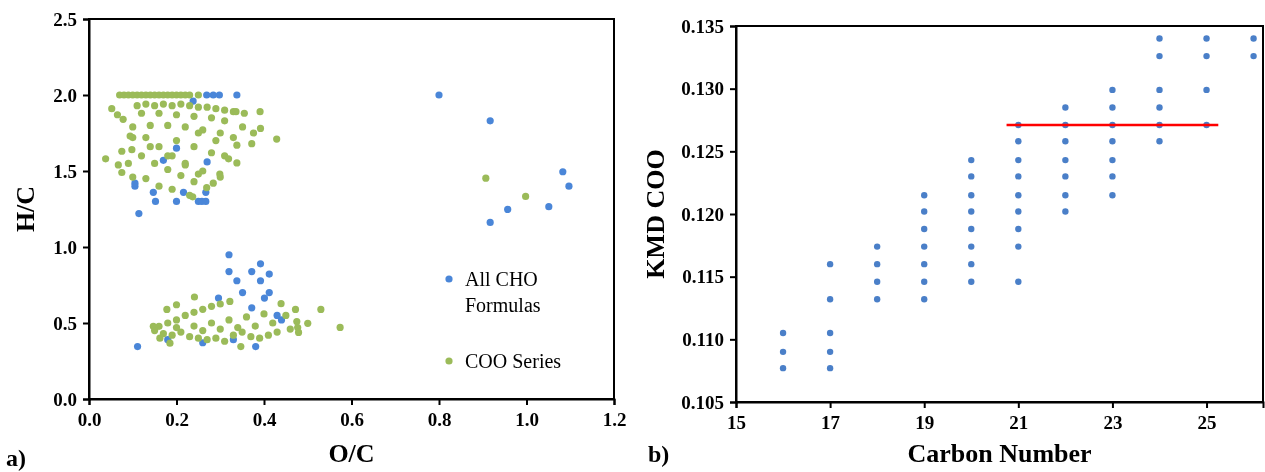 Image resolution: width=1265 pixels, height=472 pixels. What do you see at coordinates (703, 339) in the screenshot?
I see `y-tick-label: 0.110` at bounding box center [703, 339].